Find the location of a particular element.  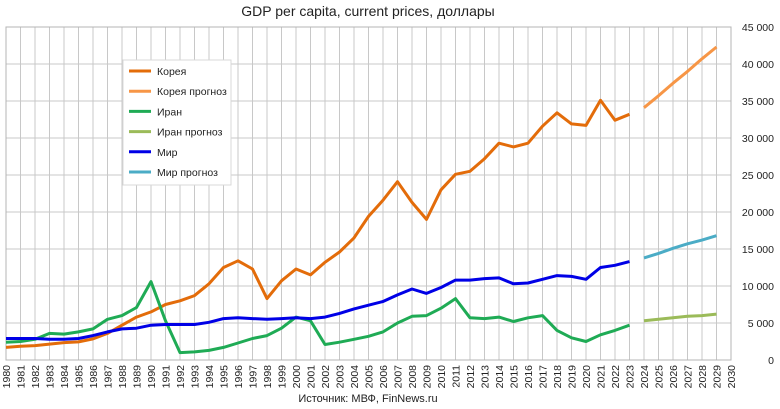

x-tick-label: 1987 is located at coordinates (109, 377).